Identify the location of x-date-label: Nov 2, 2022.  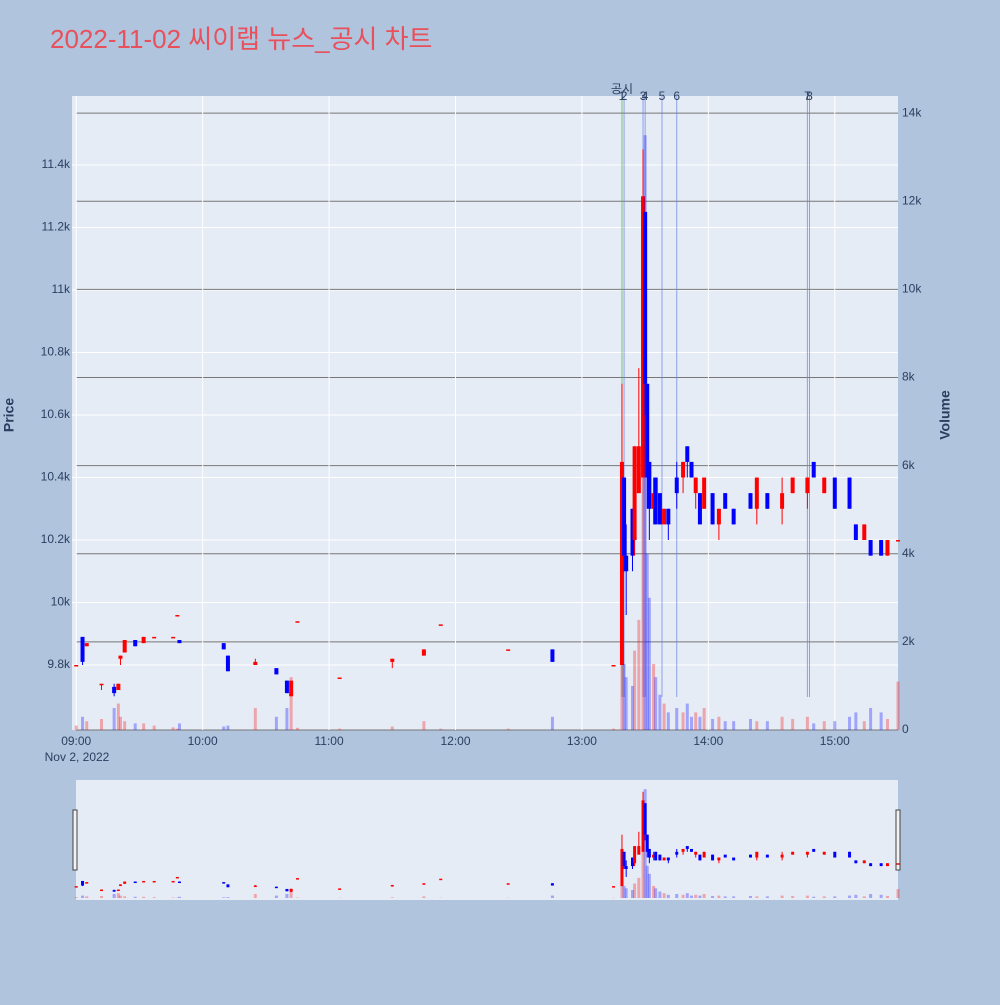
(77, 757).